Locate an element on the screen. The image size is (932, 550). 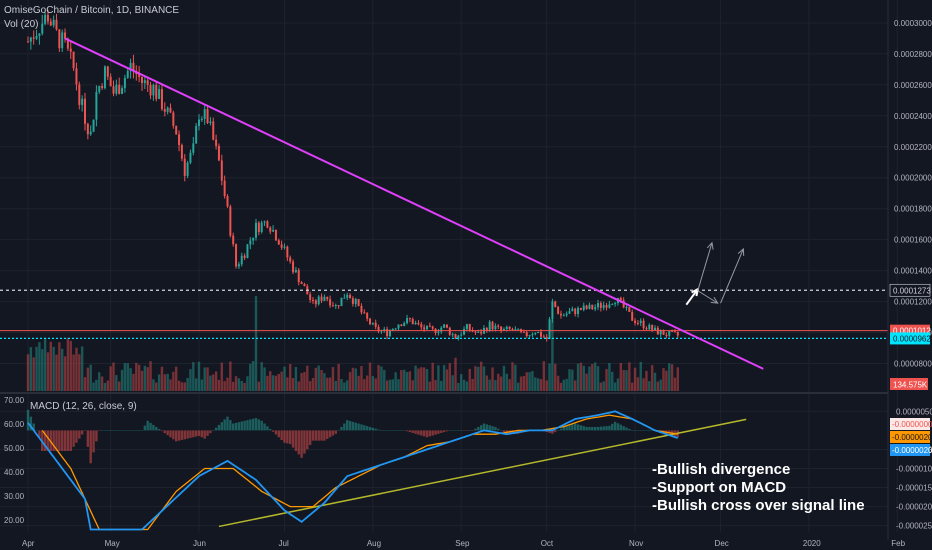
time-tick-label: Nov is located at coordinates (636, 543).